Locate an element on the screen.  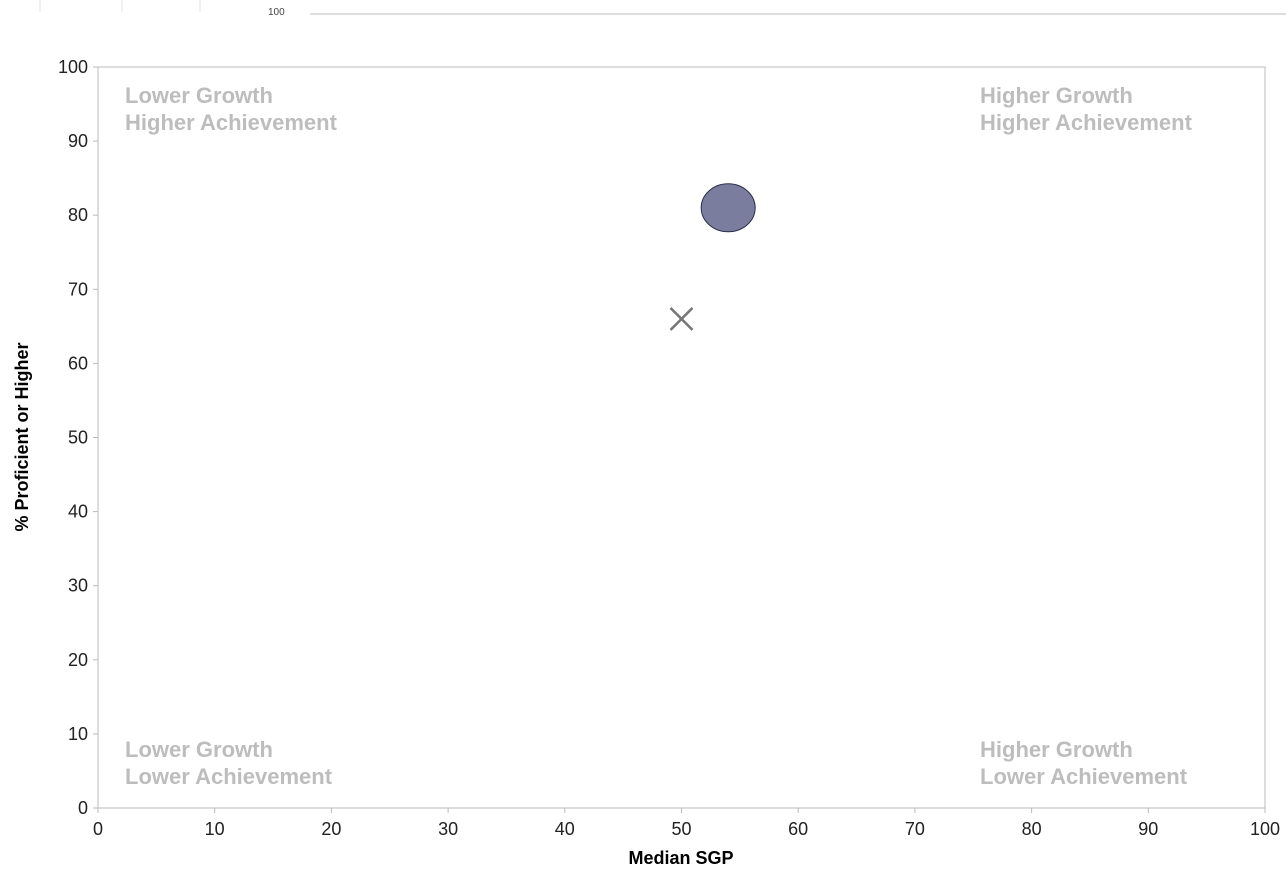
x-marker-stroke is located at coordinates (681, 319).